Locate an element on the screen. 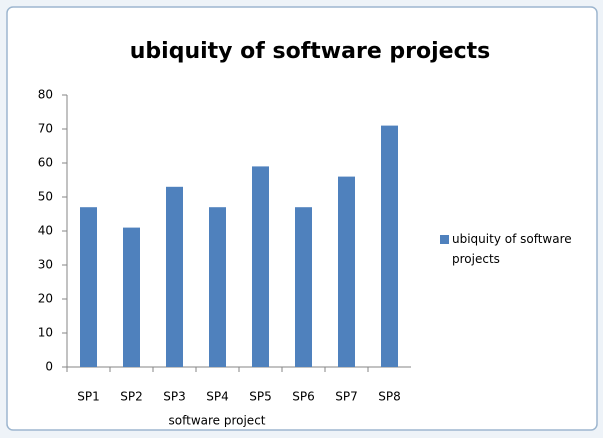  x-tick-label: SP4 is located at coordinates (217, 397).